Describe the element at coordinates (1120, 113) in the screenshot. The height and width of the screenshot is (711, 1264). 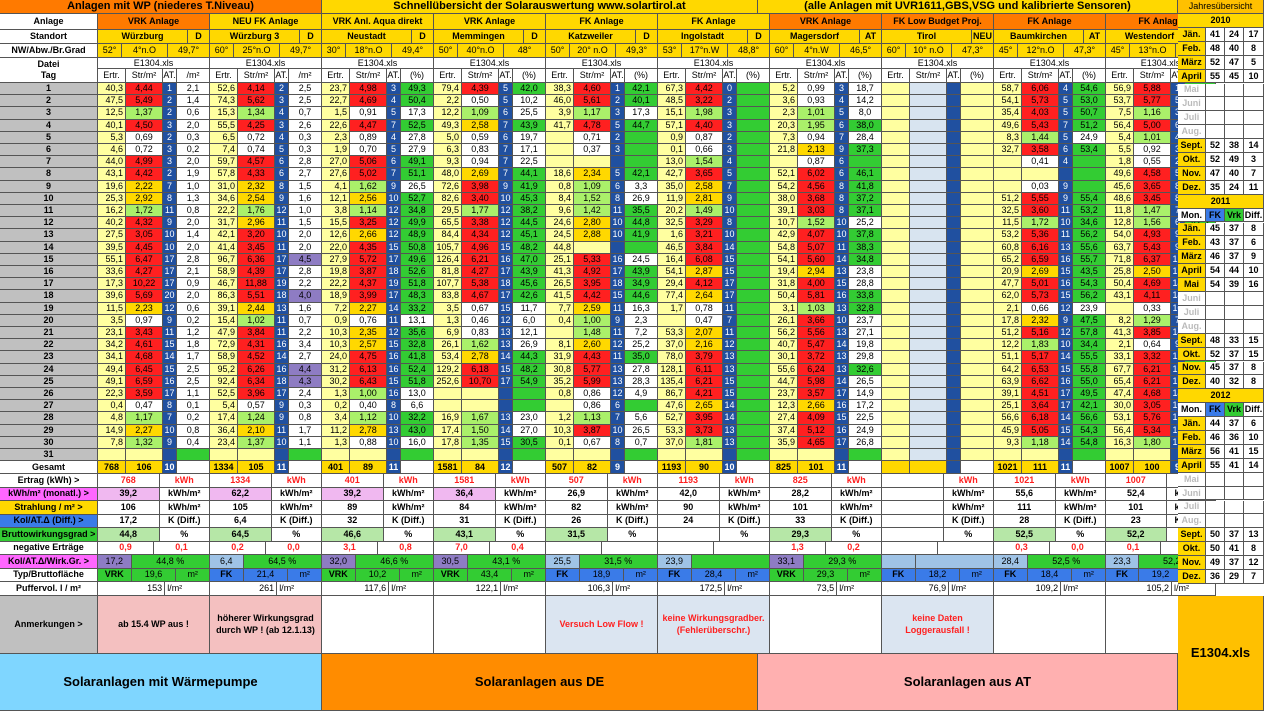
I see `day-value: 7,5` at that location.